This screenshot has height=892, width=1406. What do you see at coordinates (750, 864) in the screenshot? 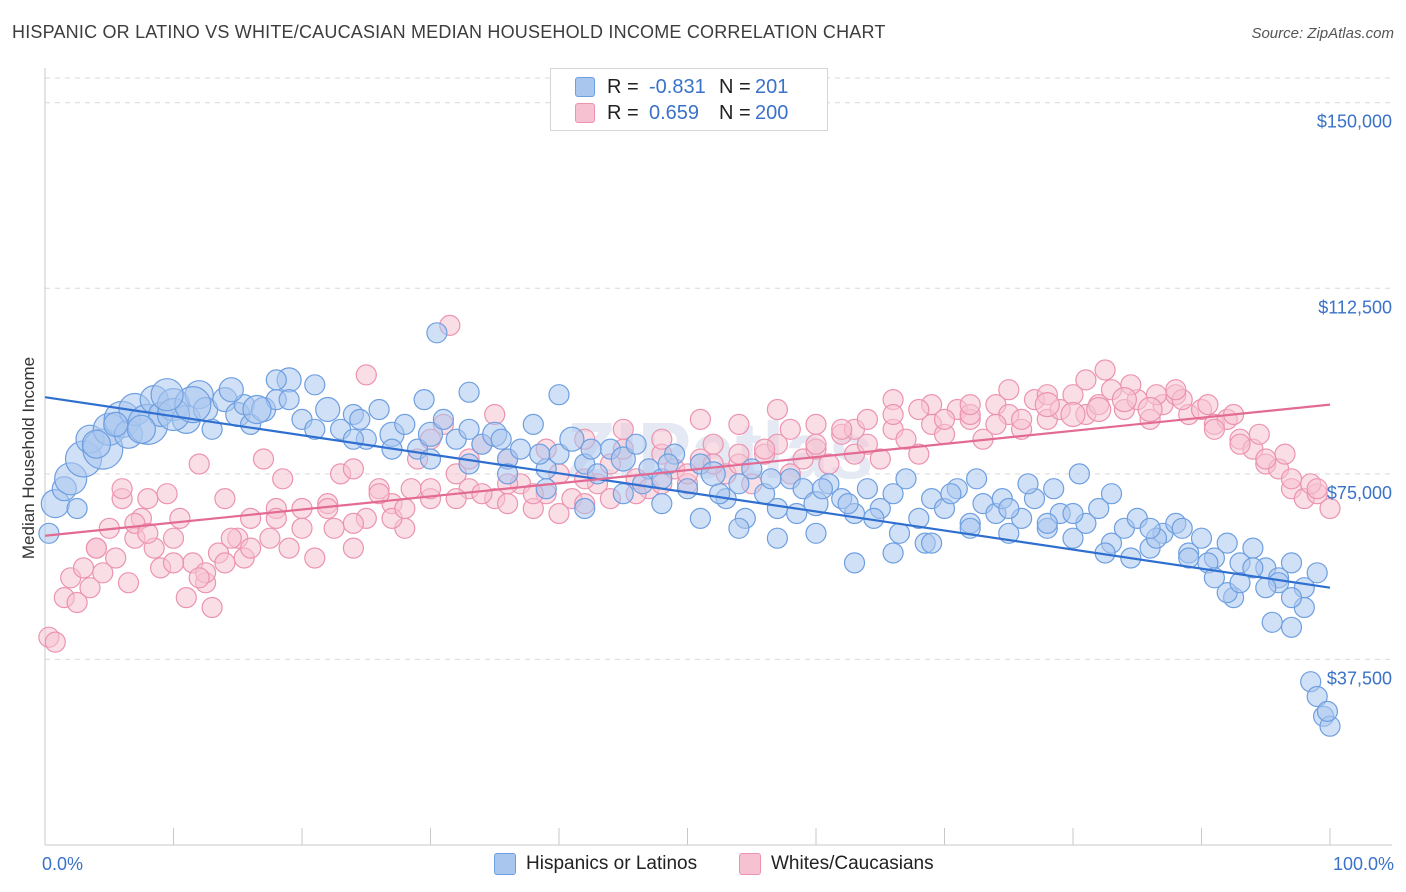
I see `legend-swatch-pink` at bounding box center [750, 864].